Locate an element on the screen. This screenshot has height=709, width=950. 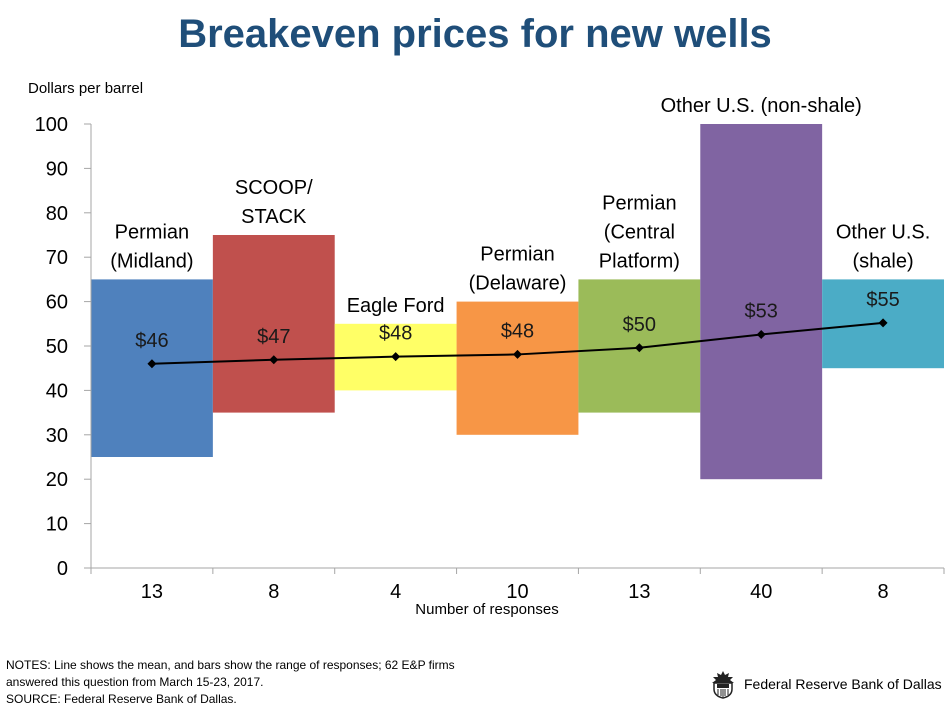
source-note: SOURCE: Federal Reserve Bank of Dallas. is located at coordinates (121, 699).